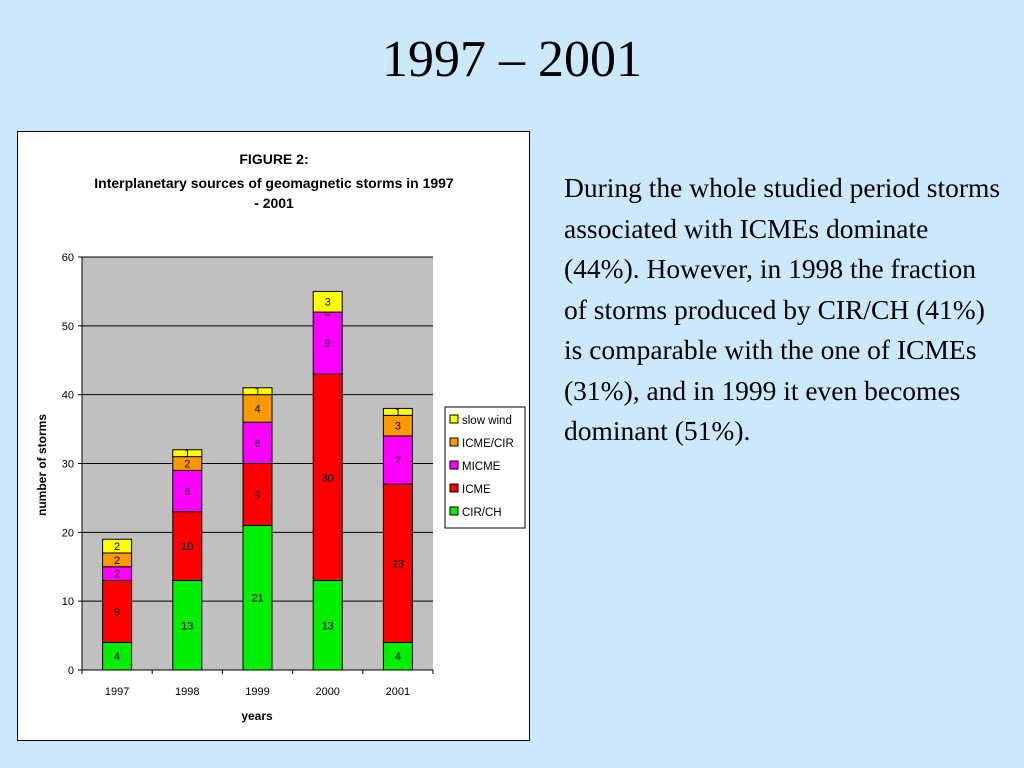 The image size is (1024, 768). Describe the element at coordinates (398, 692) in the screenshot. I see `x-tick-label: 2001` at that location.